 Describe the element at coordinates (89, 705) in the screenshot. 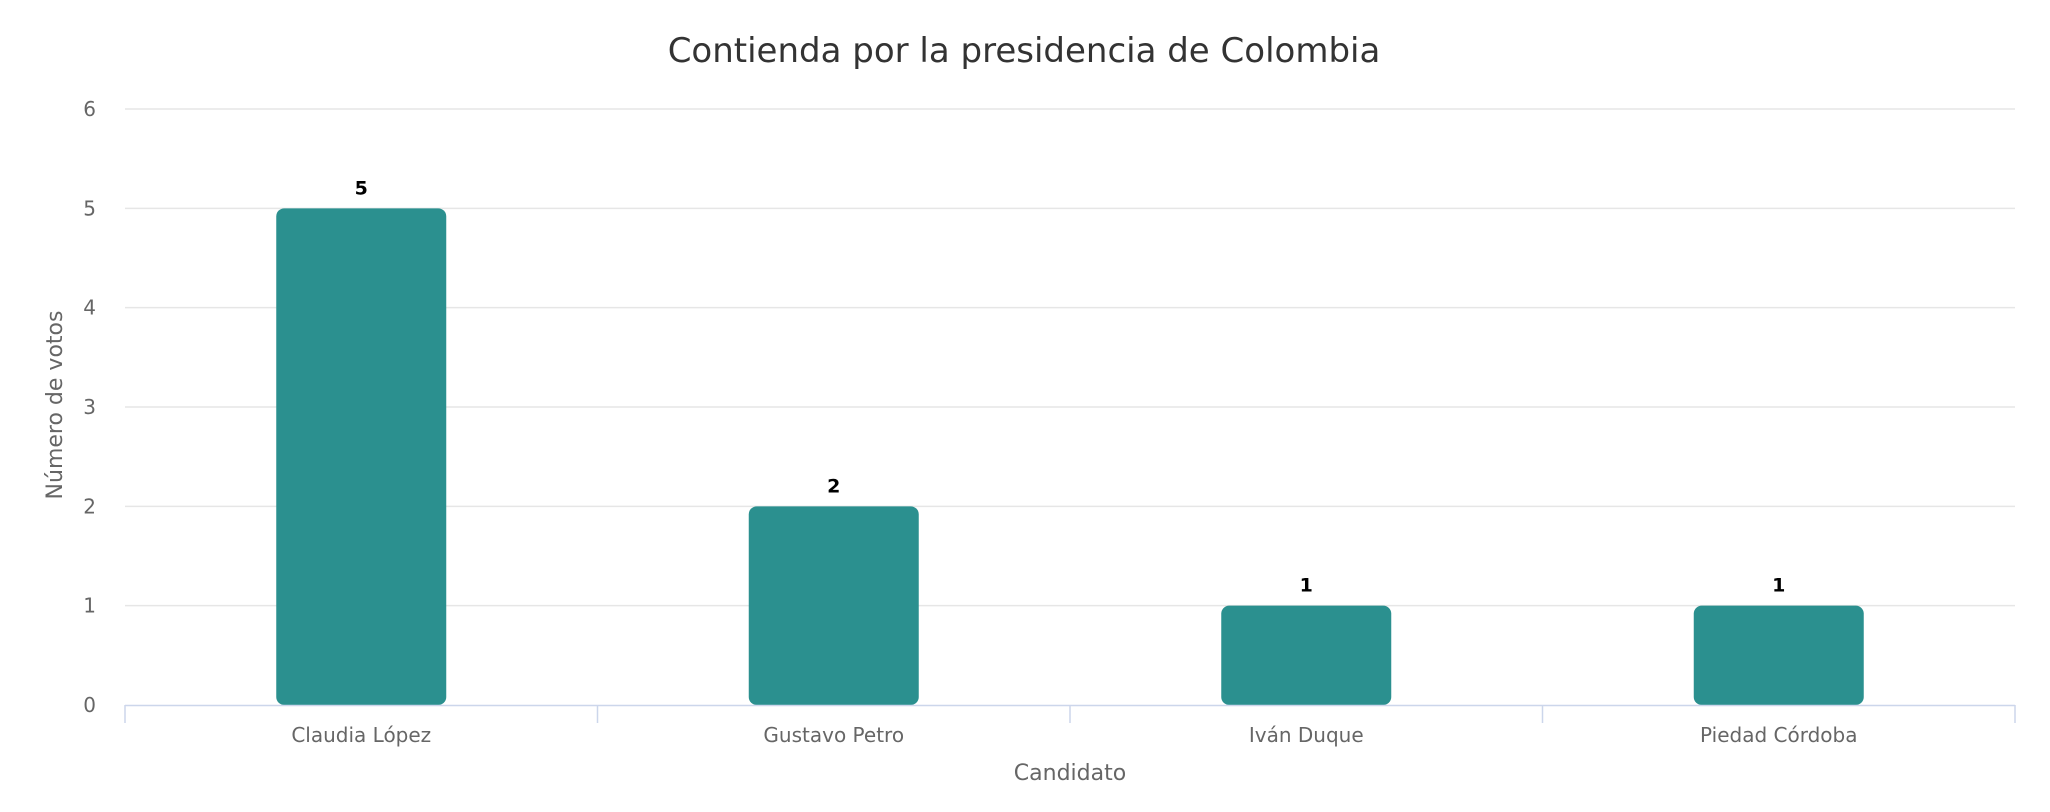

I see `y-tick-label: 0` at that location.